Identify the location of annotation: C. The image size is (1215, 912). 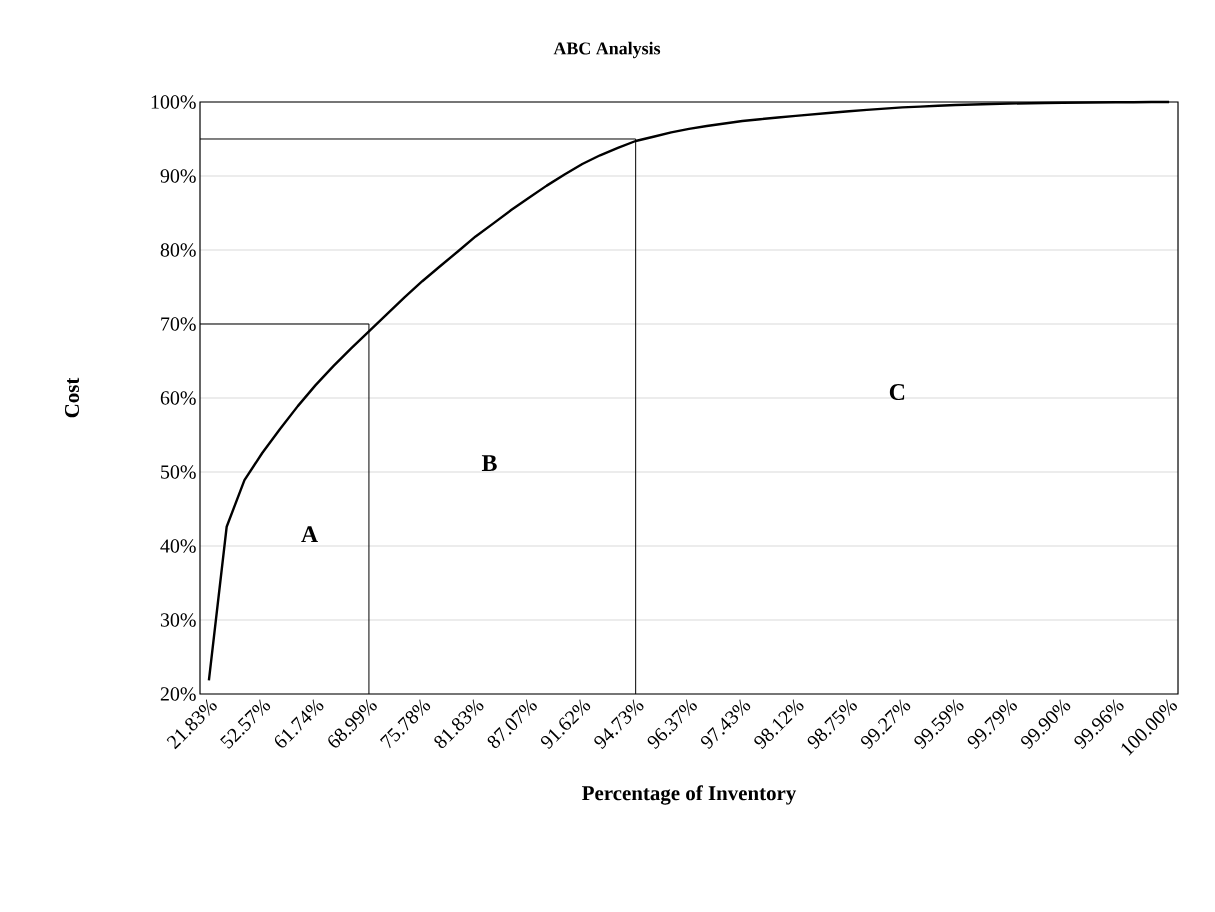
(897, 392).